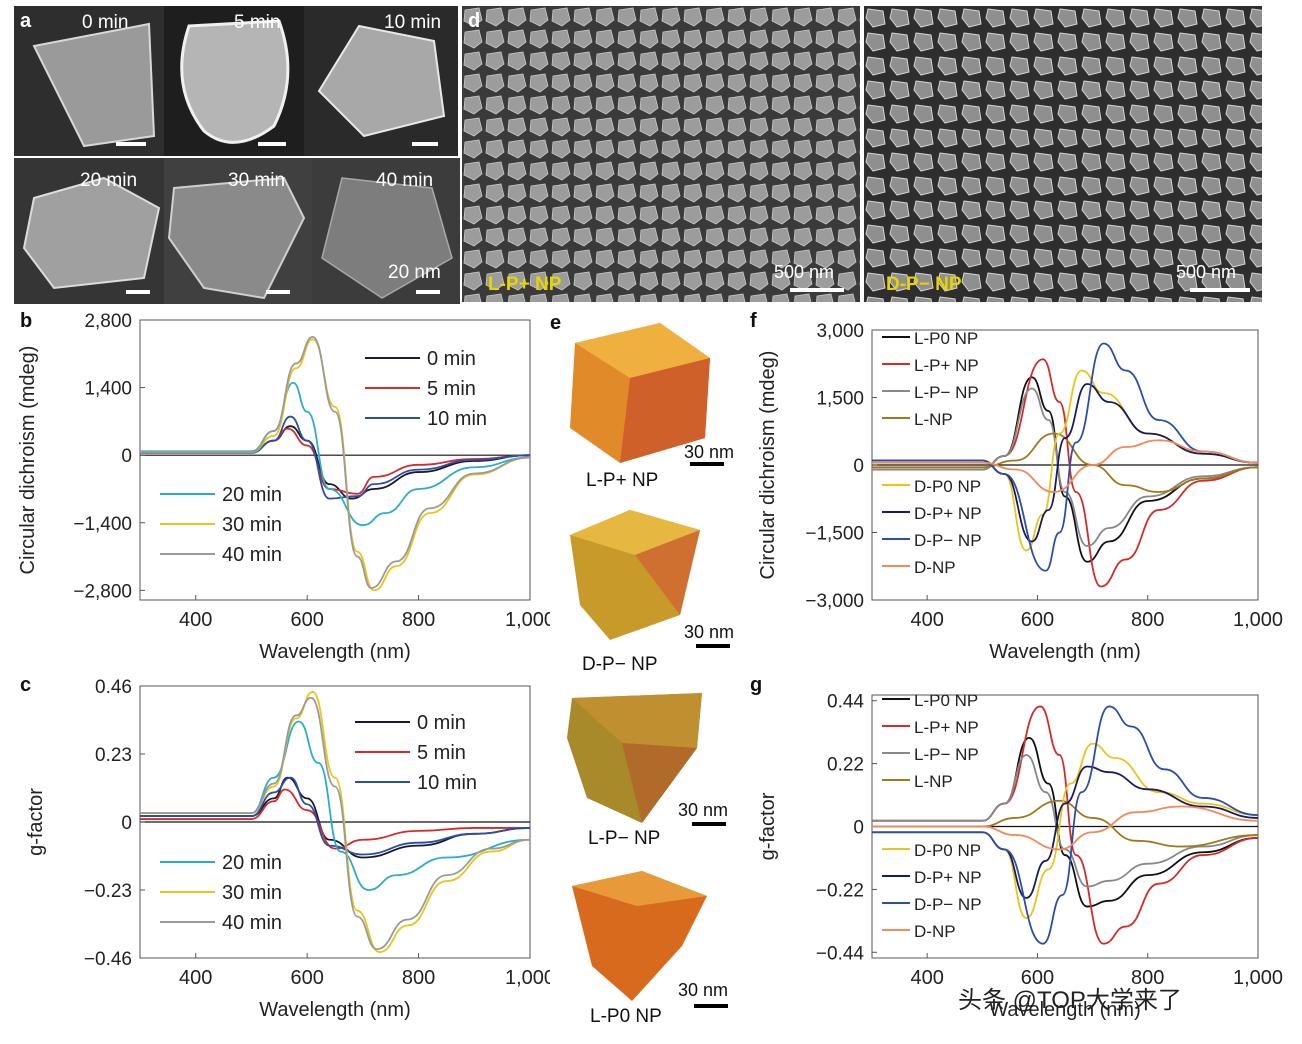  What do you see at coordinates (947, 486) in the screenshot?
I see `legend-label: D-P0 NP` at bounding box center [947, 486].